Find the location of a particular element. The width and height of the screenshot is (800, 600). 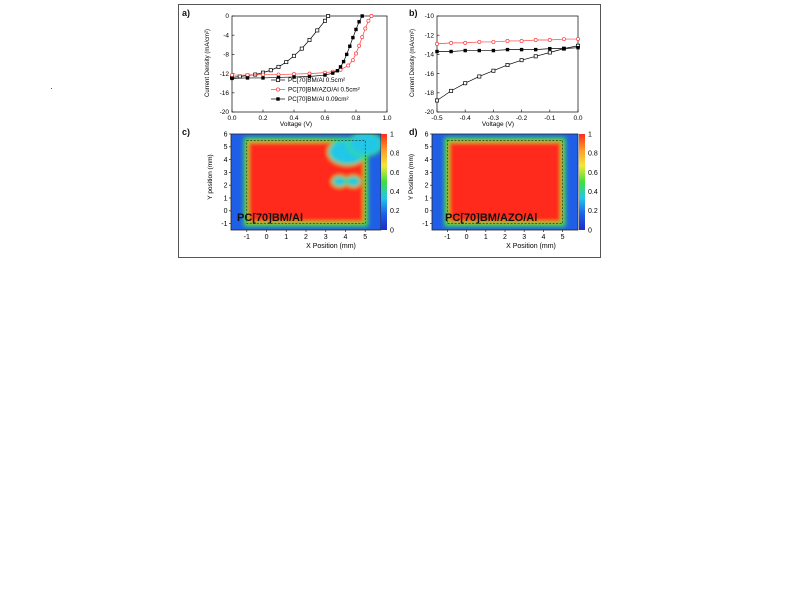

chart-d-ytick-label: 5 is located at coordinates (427, 147).